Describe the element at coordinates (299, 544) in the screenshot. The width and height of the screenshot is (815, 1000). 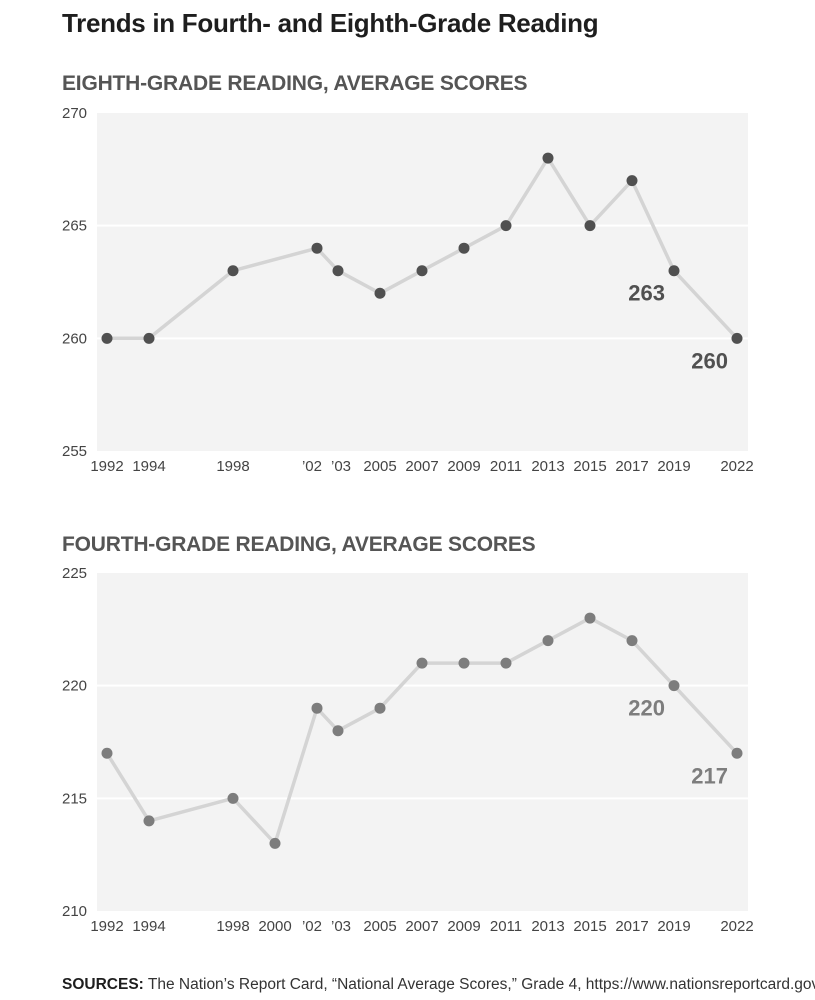
I see `fourth-grade-chart-title: FOURTH-GRADE READING, AVERAGE SCORES` at that location.